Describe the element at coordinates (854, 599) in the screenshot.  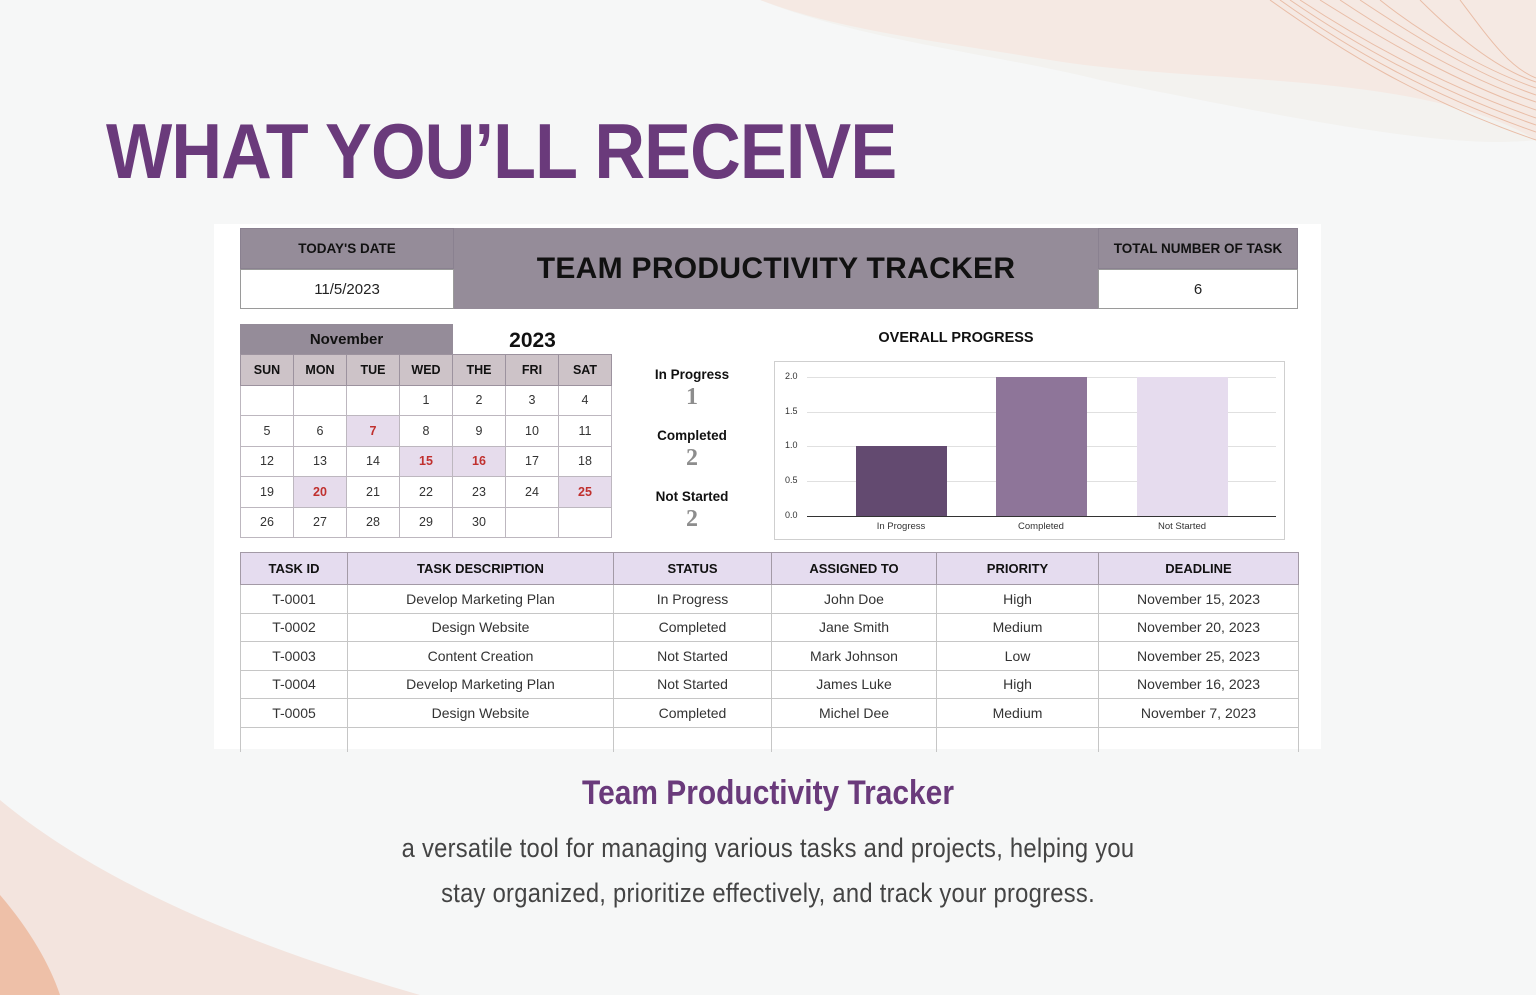
I see `assigned-to-cell: John Doe` at that location.